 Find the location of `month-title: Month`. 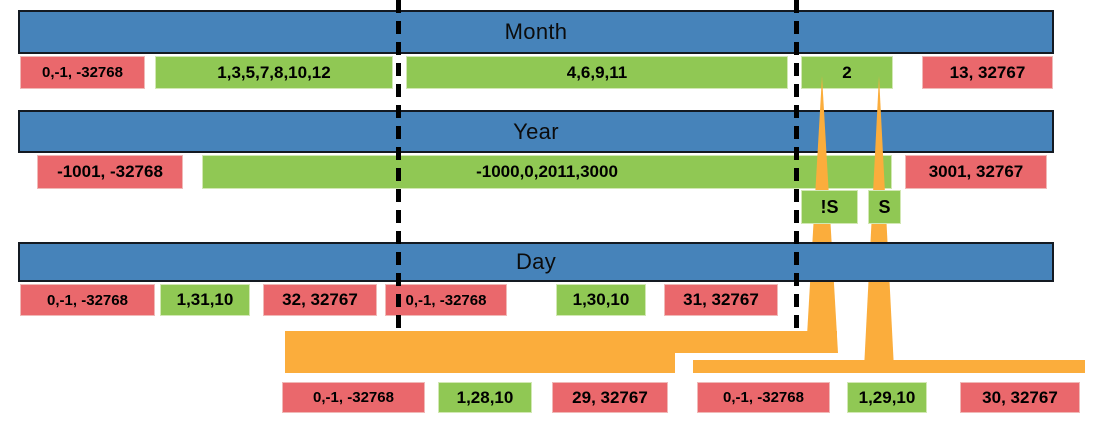

month-title: Month is located at coordinates (536, 31).